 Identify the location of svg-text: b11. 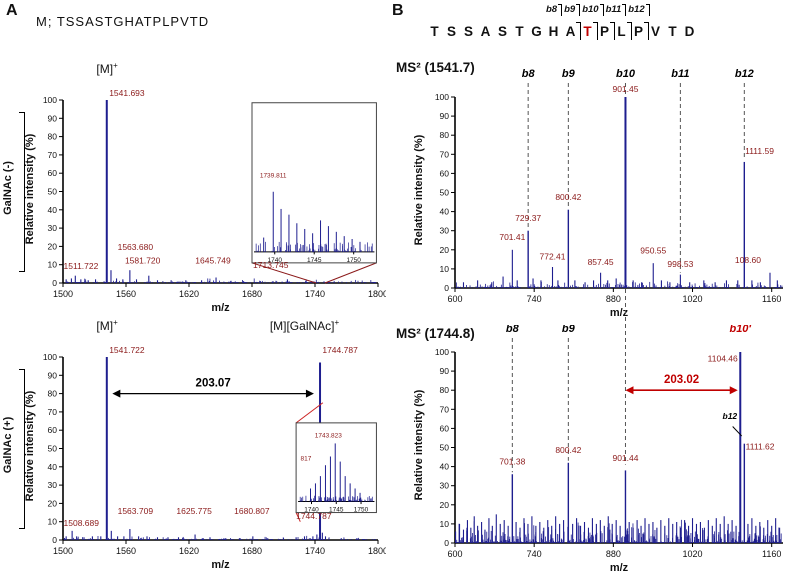
(680, 74).